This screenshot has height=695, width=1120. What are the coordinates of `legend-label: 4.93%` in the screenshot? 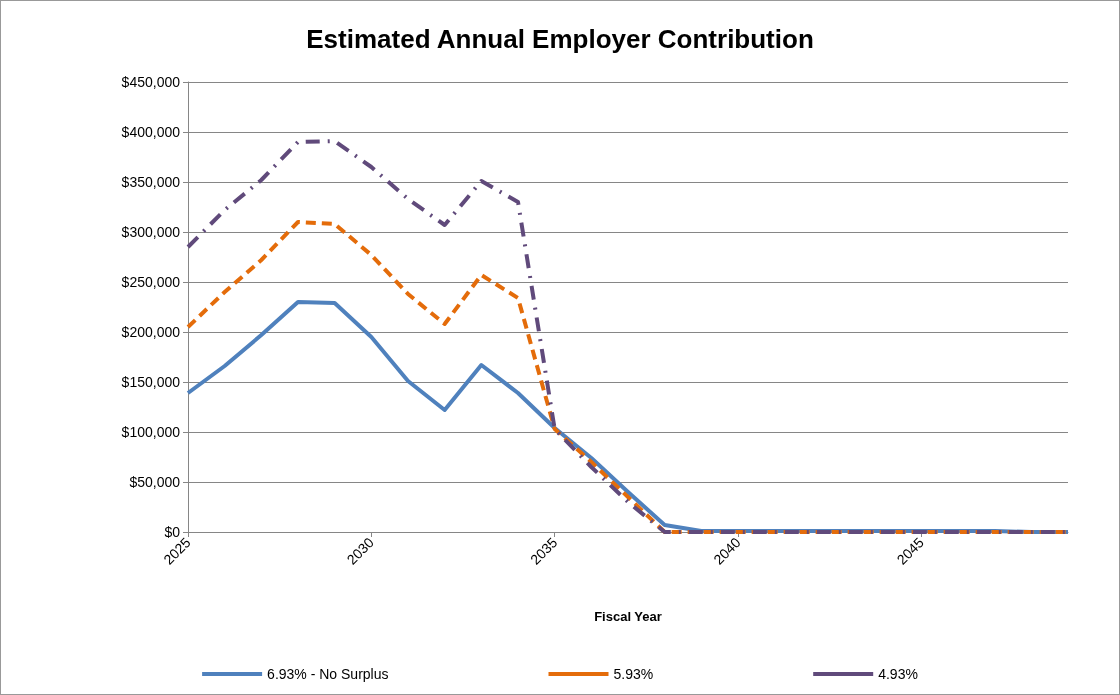 It's located at (898, 674).